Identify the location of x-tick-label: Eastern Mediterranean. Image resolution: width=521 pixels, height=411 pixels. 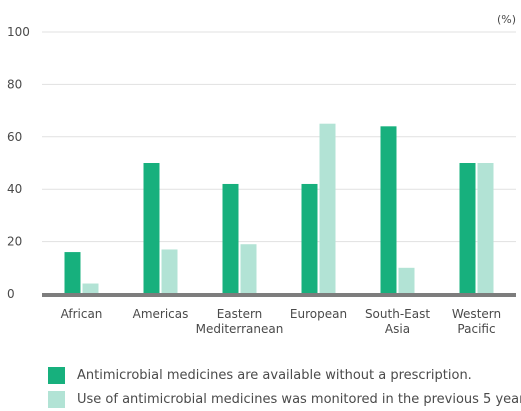
(240, 321).